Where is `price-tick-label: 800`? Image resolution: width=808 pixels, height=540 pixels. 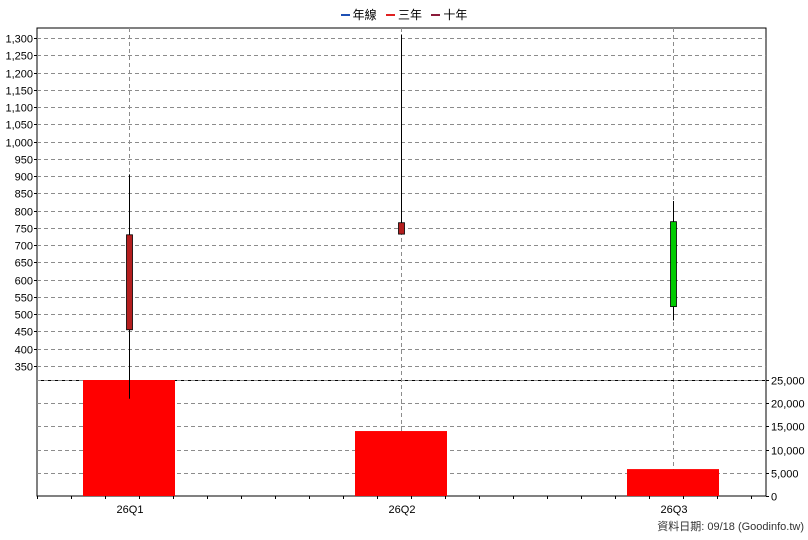
price-tick-label: 800 is located at coordinates (24, 213).